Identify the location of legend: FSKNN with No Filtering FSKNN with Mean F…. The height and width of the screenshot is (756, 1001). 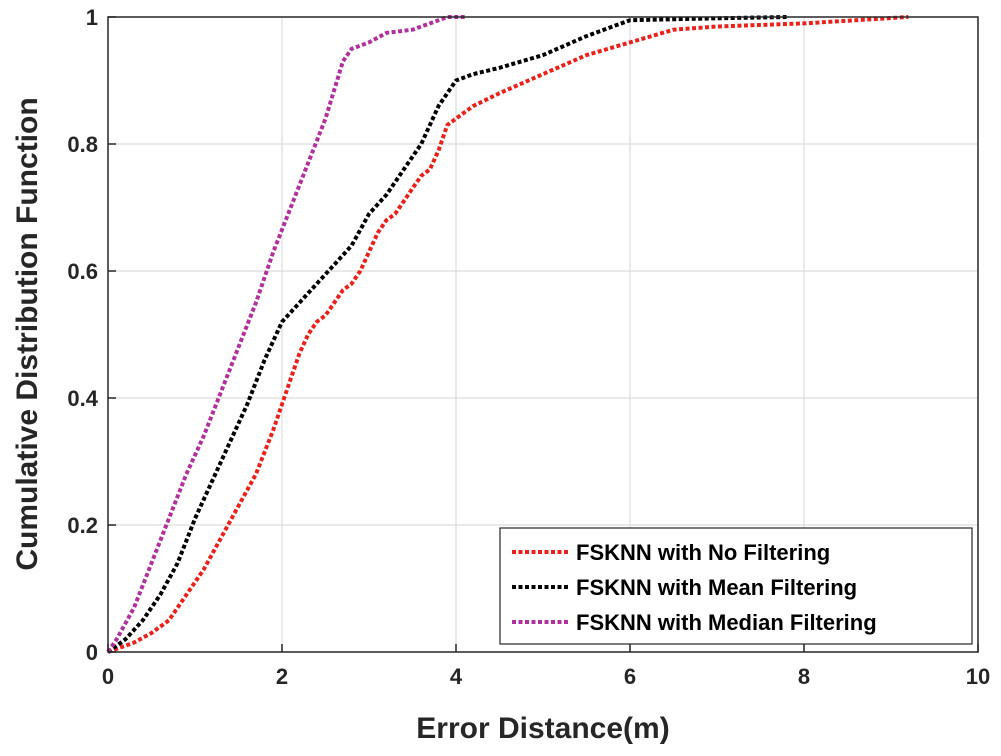
(736, 586).